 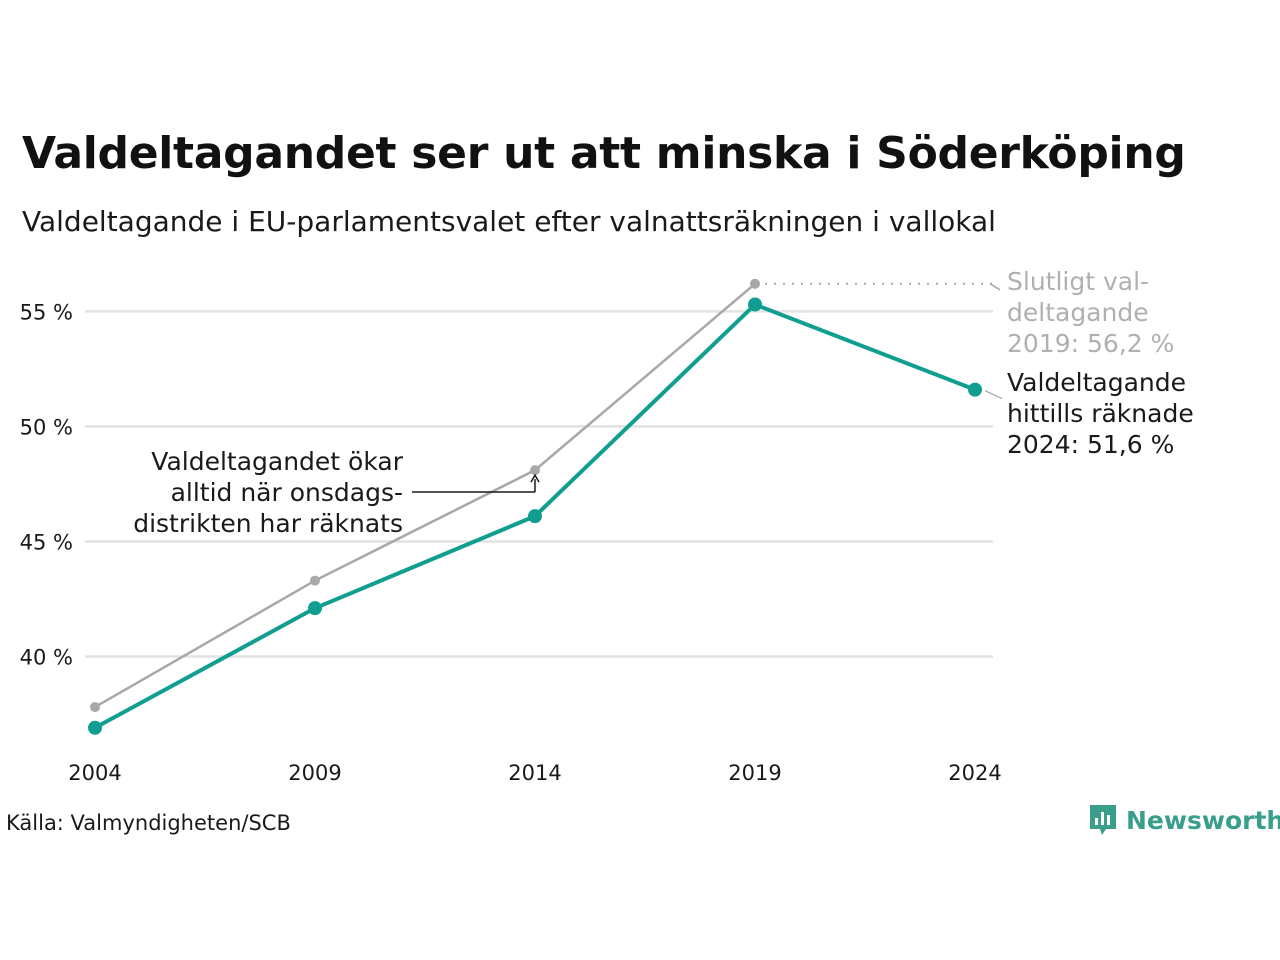 I want to click on y-tick-label: 40 %, so click(x=46, y=657).